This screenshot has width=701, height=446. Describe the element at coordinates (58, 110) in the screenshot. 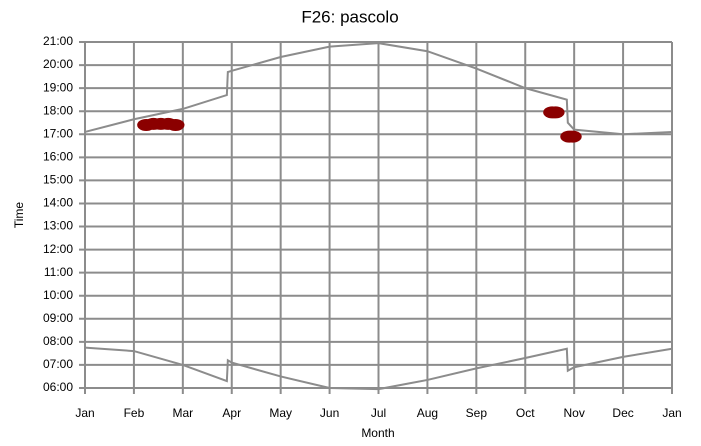

I see `y-tick-label: 18:00` at that location.